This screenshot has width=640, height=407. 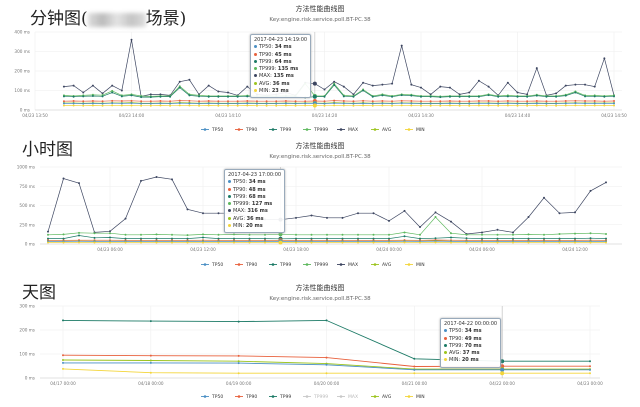 I want to click on tooltip-key: MIN:, so click(x=455, y=360).